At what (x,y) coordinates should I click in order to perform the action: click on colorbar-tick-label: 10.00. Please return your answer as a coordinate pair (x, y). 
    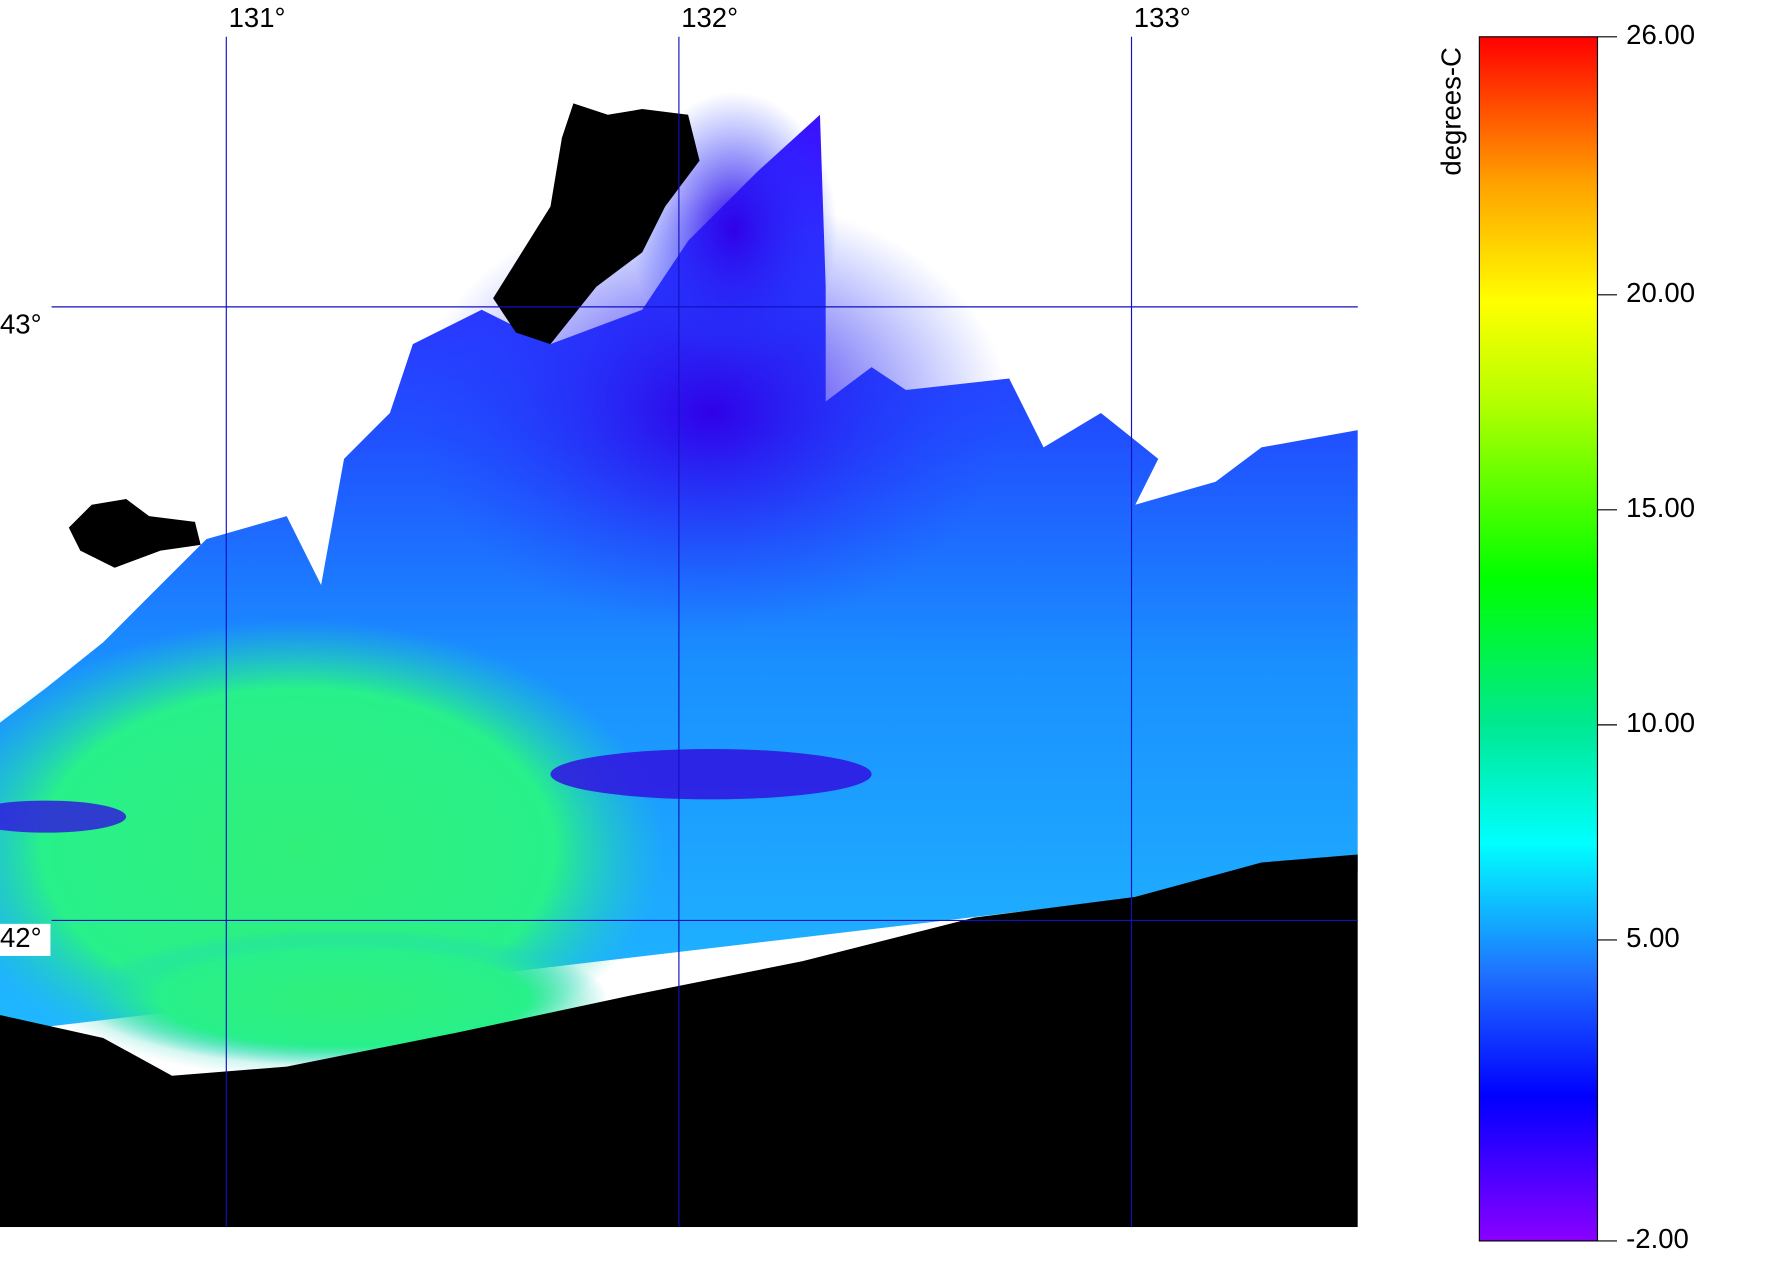
    Looking at the image, I should click on (1660, 722).